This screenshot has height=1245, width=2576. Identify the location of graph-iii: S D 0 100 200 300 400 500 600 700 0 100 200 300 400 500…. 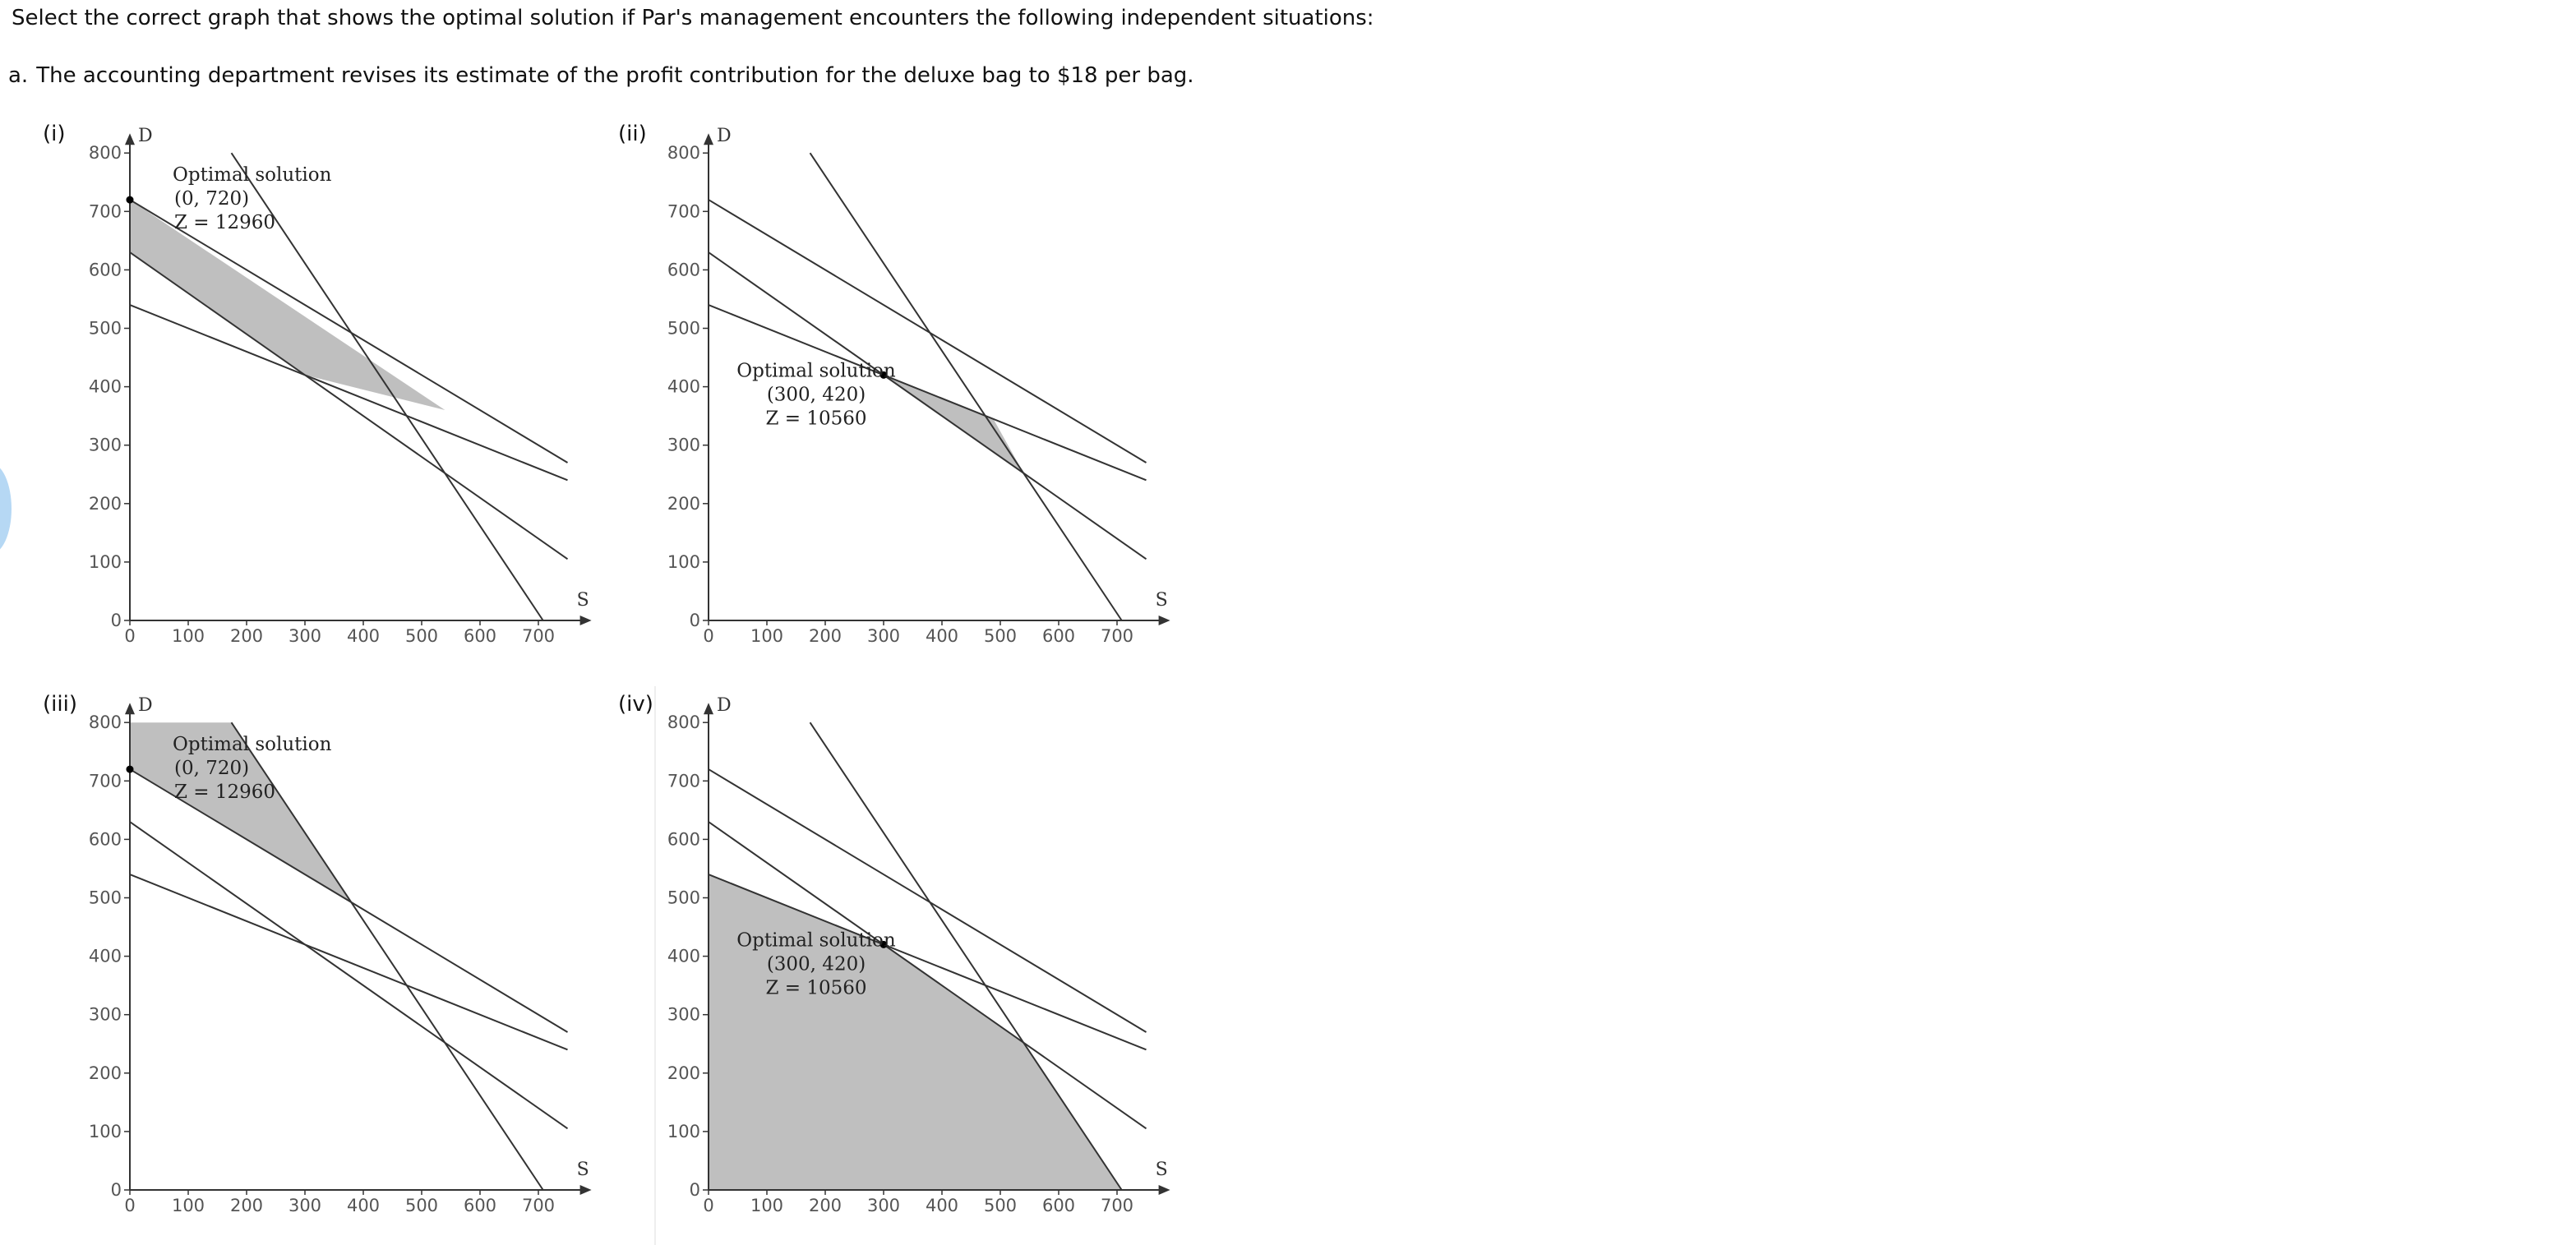
(345, 956).